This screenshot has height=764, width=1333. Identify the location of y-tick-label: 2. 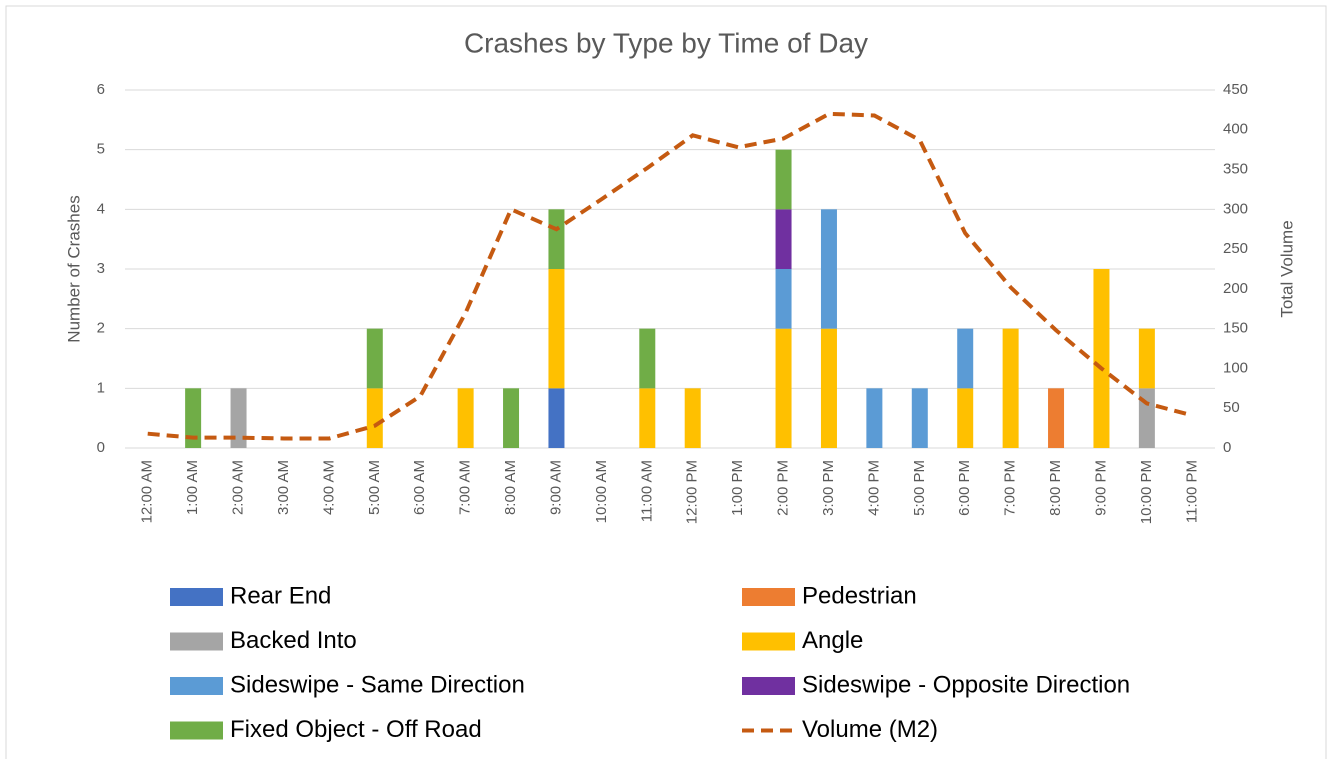
(101, 328).